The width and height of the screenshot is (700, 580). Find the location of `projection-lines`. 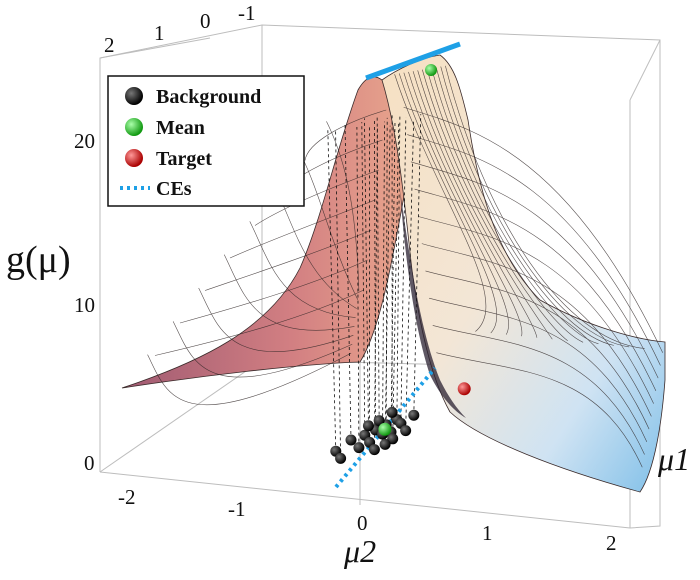

projection-lines is located at coordinates (374, 285).